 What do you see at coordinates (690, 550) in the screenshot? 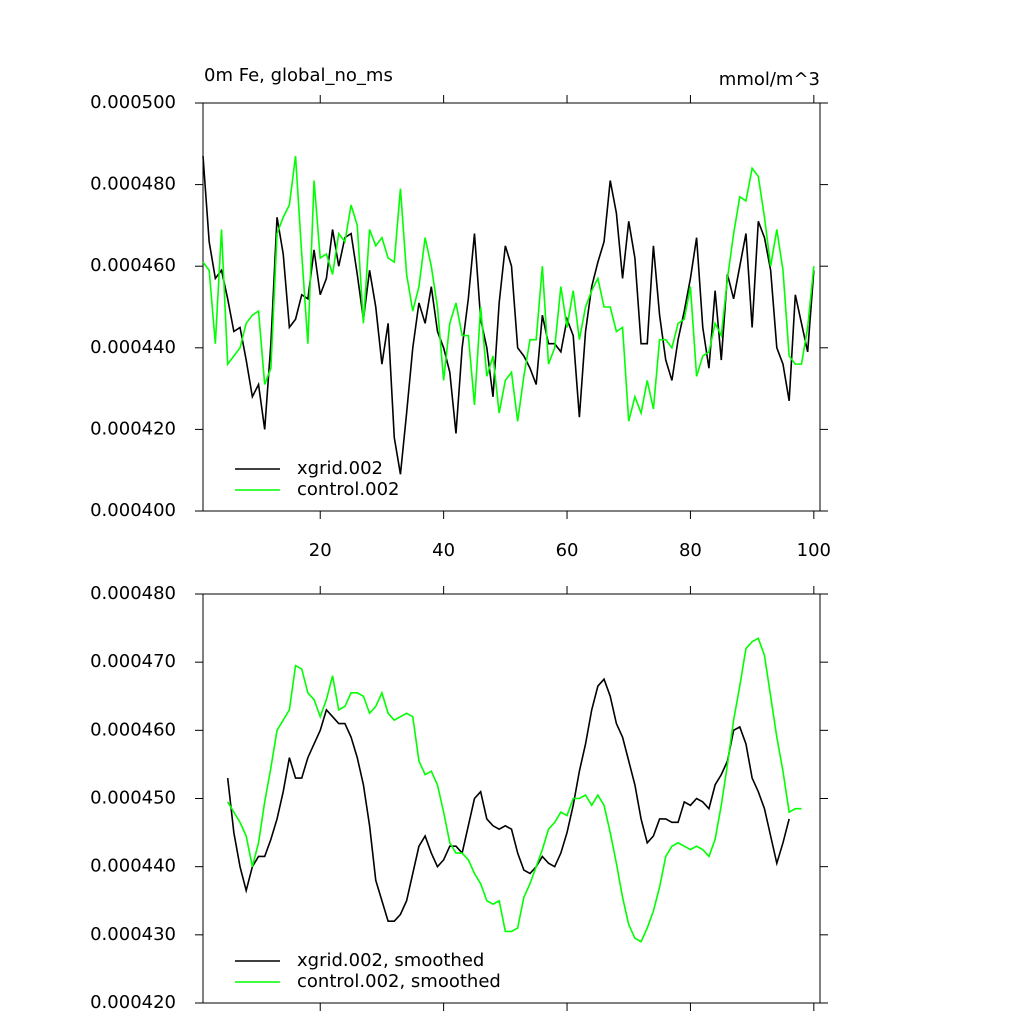
I see `x-tick-label: 80` at bounding box center [690, 550].